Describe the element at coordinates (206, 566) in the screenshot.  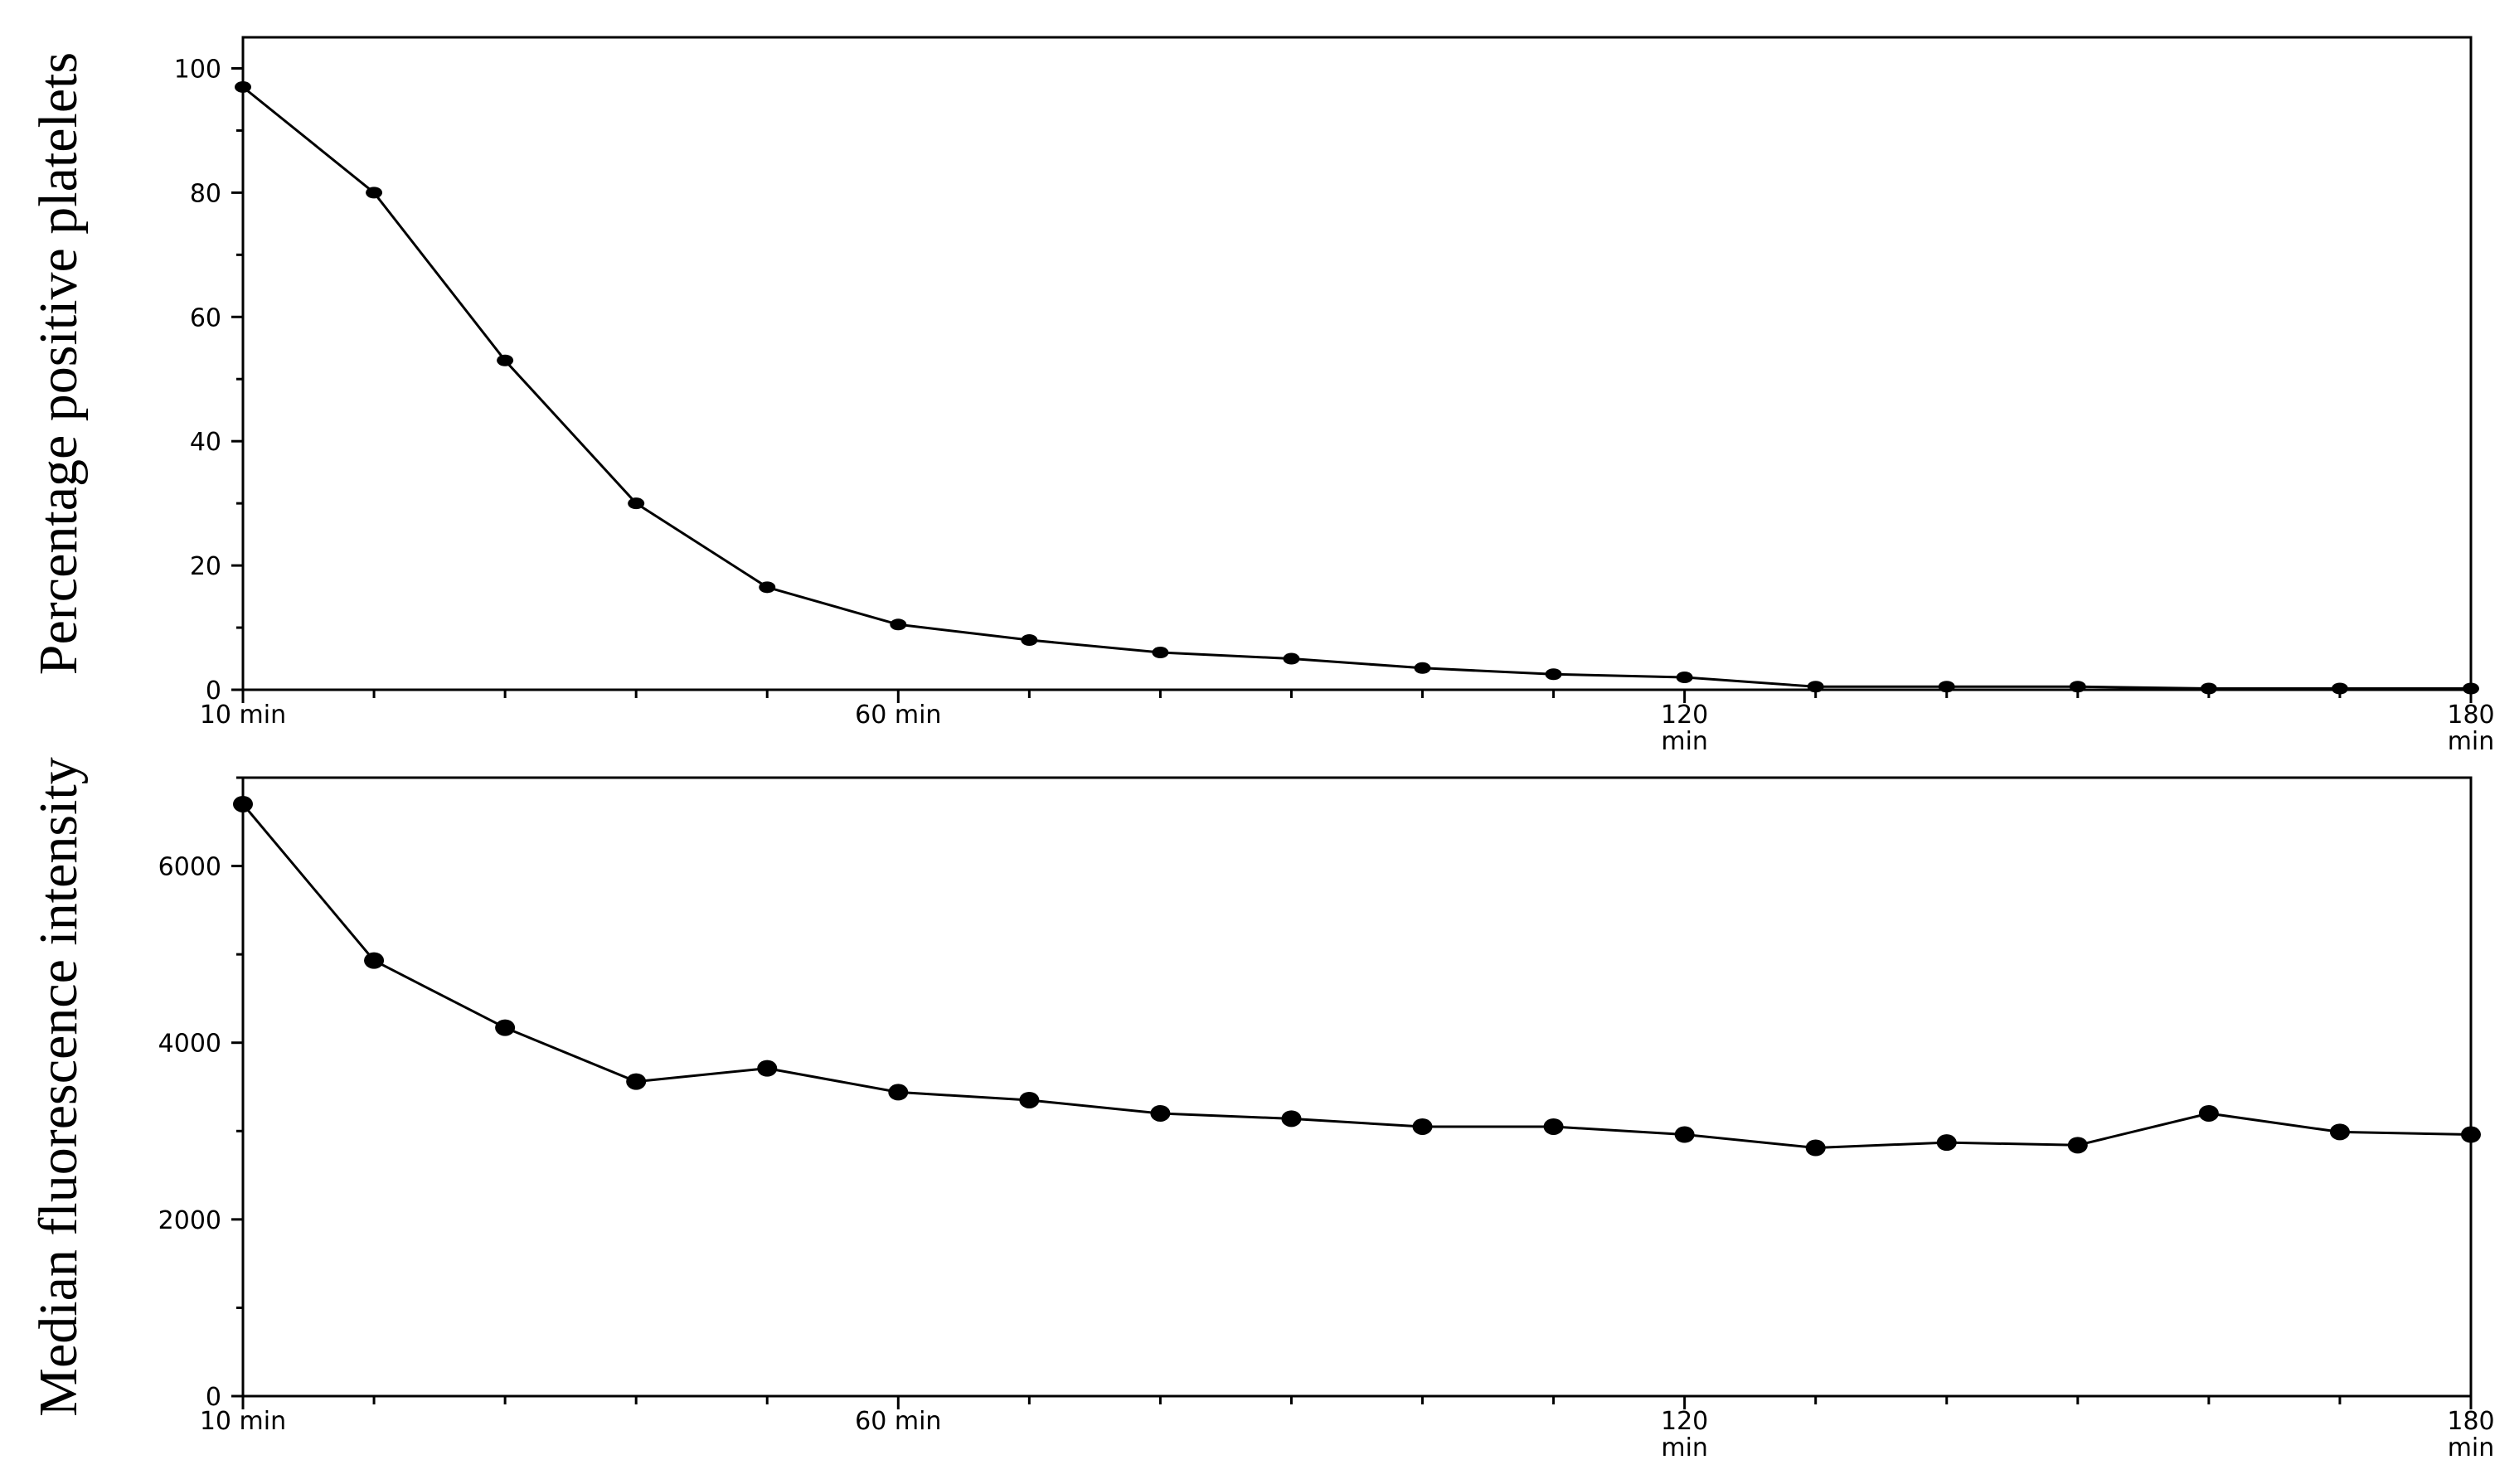
I see `y-tick-label: 20` at that location.